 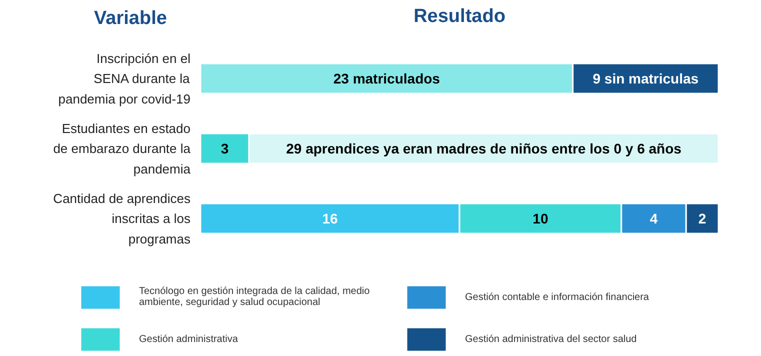 I want to click on legend-label: Gestión contable e información financiera, so click(x=557, y=297).